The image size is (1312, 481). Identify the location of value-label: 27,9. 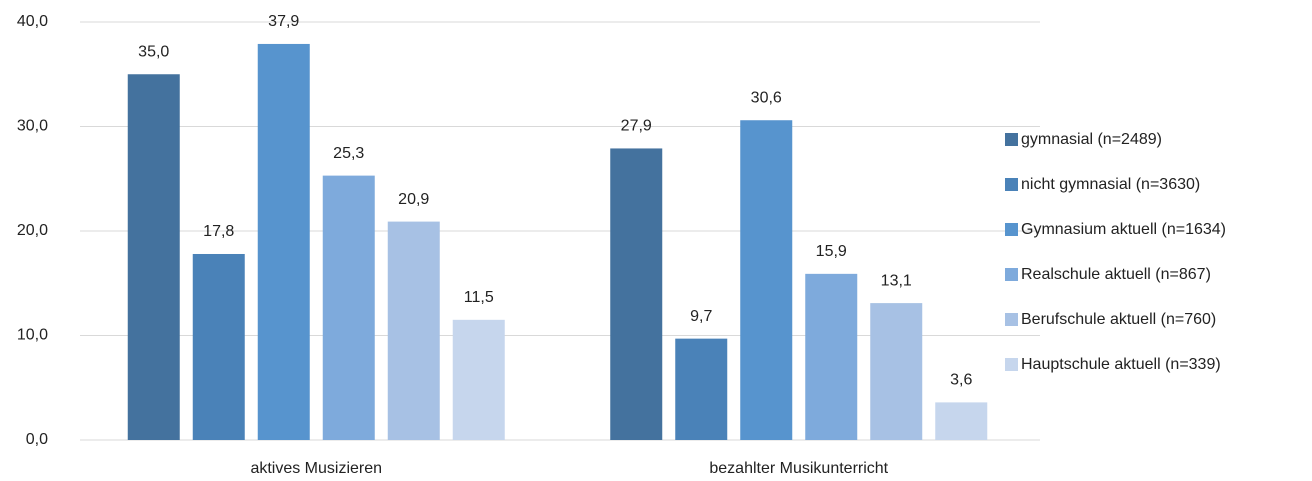
(636, 126).